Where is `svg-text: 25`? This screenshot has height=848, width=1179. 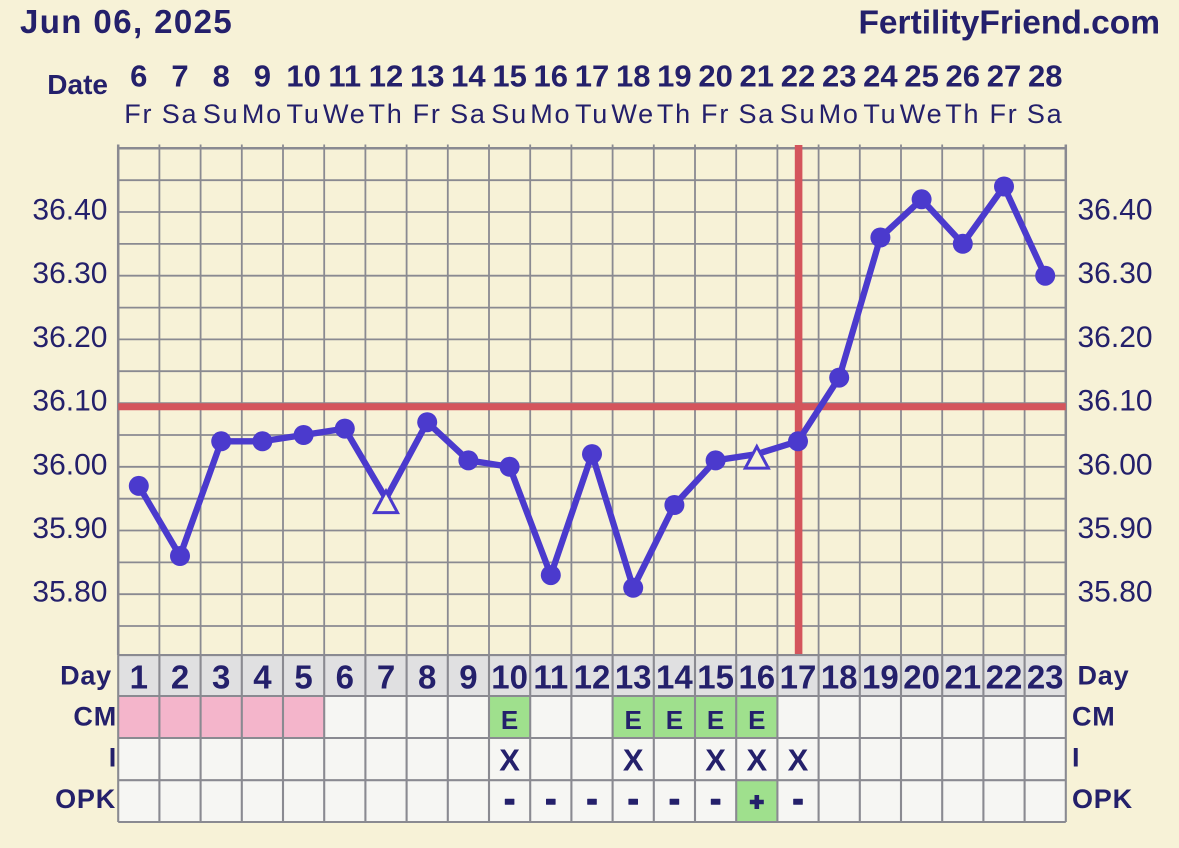
svg-text: 25 is located at coordinates (921, 76).